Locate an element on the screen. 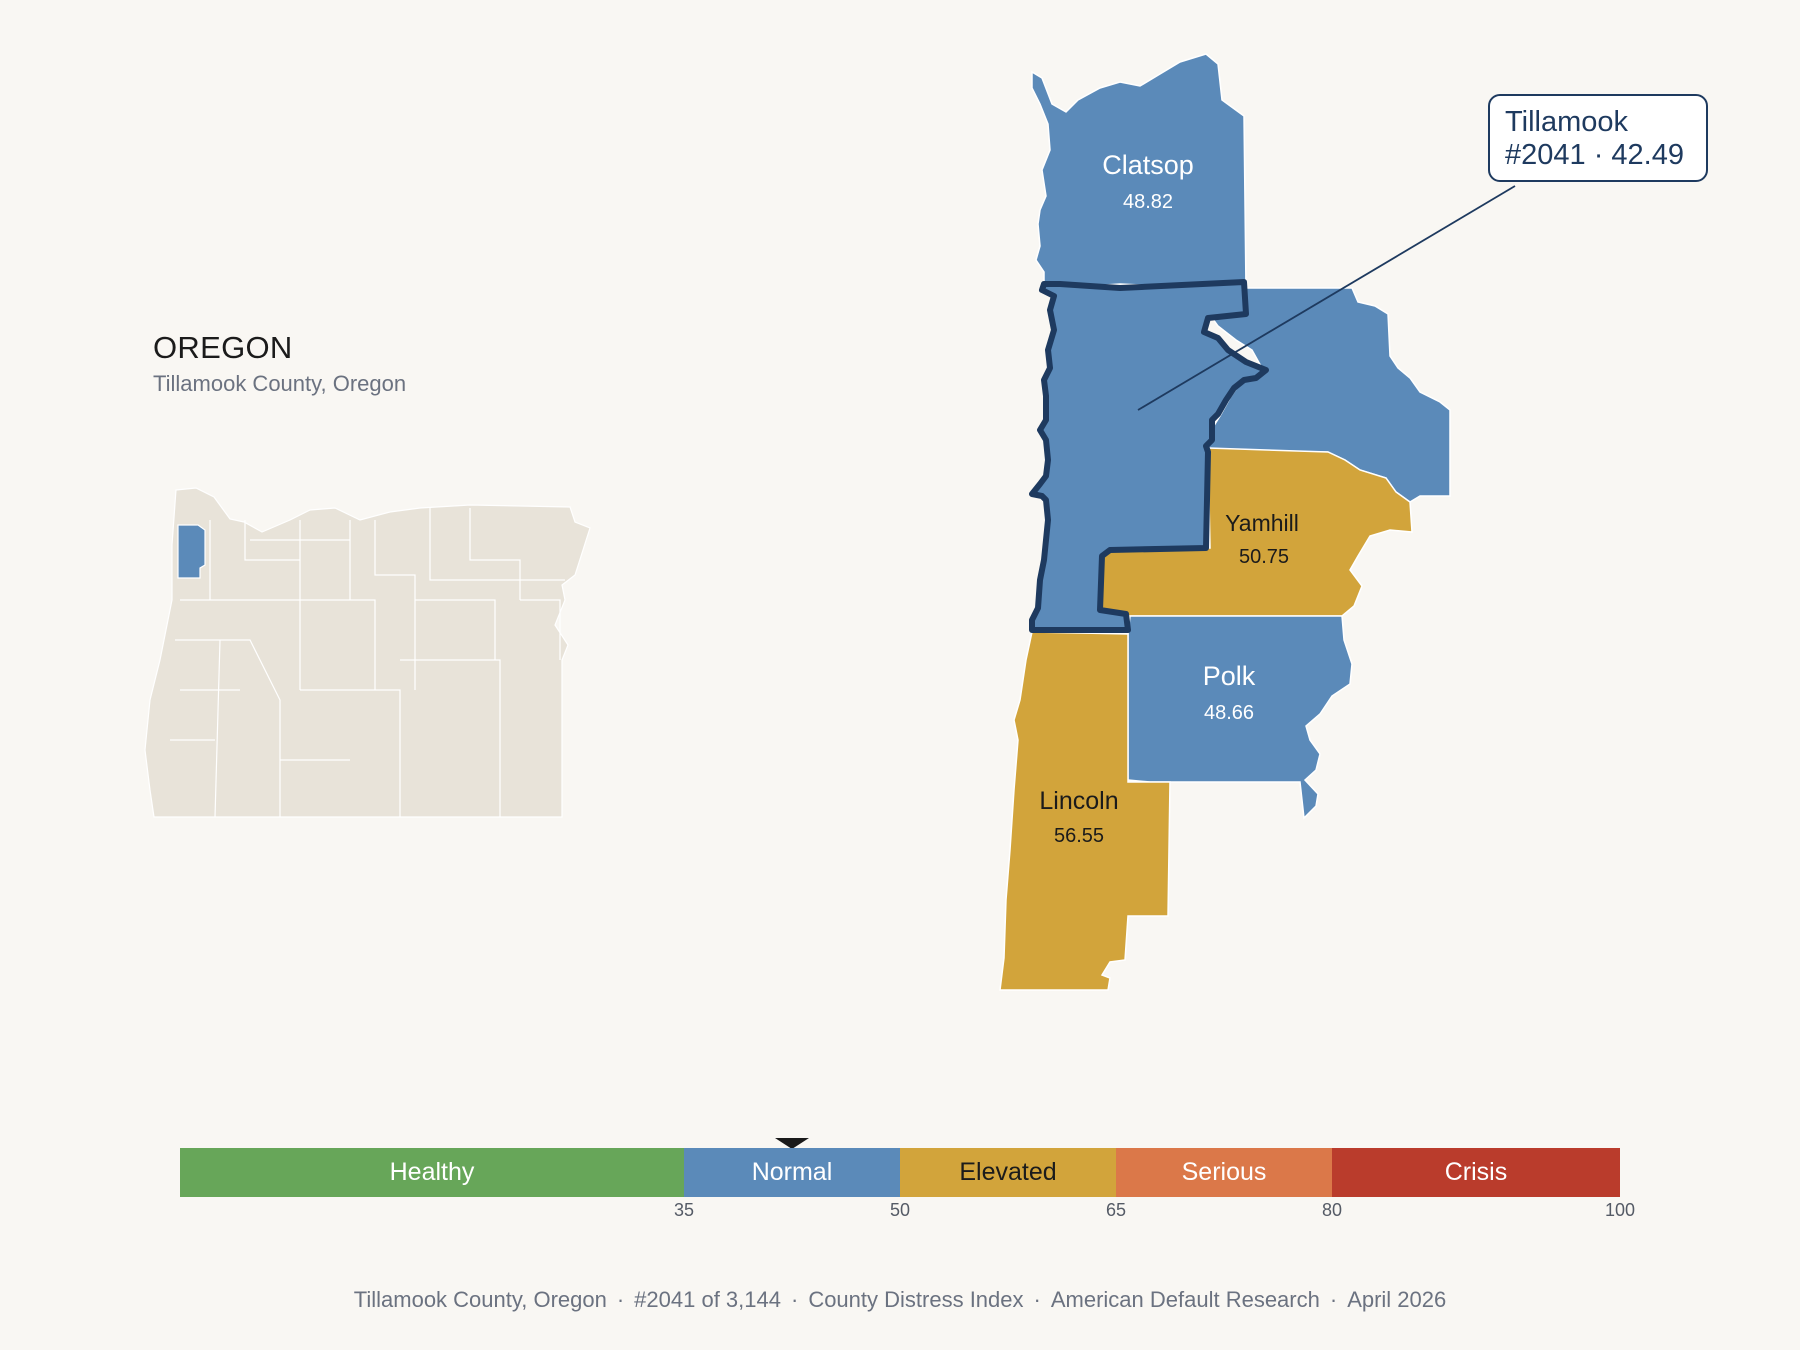  legend-segment-crisis: Crisis is located at coordinates (1476, 1172).